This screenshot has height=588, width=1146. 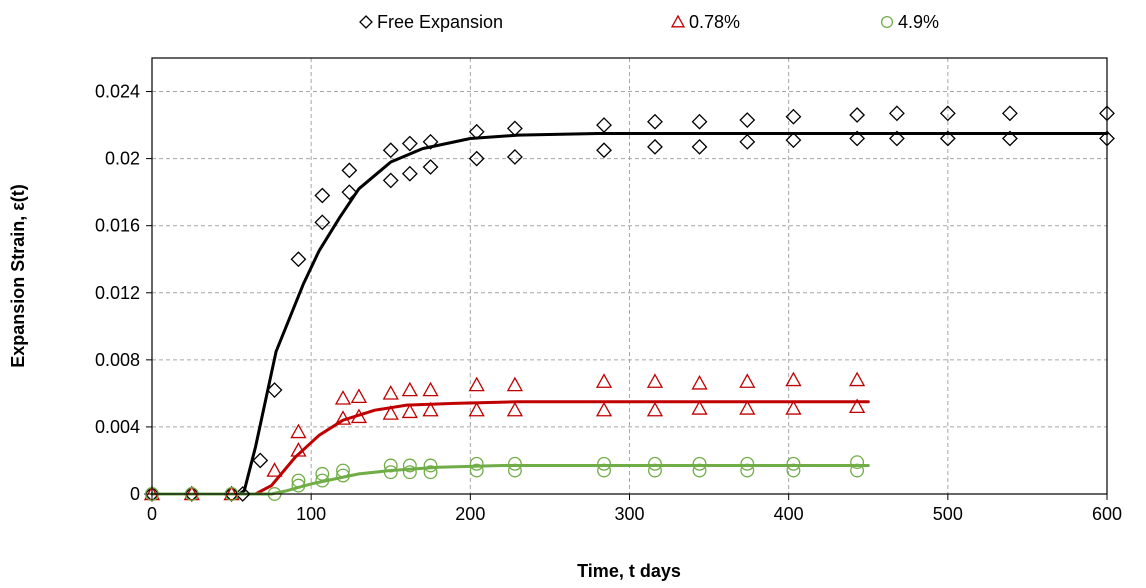 I want to click on y-tick-label: 0, so click(x=135, y=494).